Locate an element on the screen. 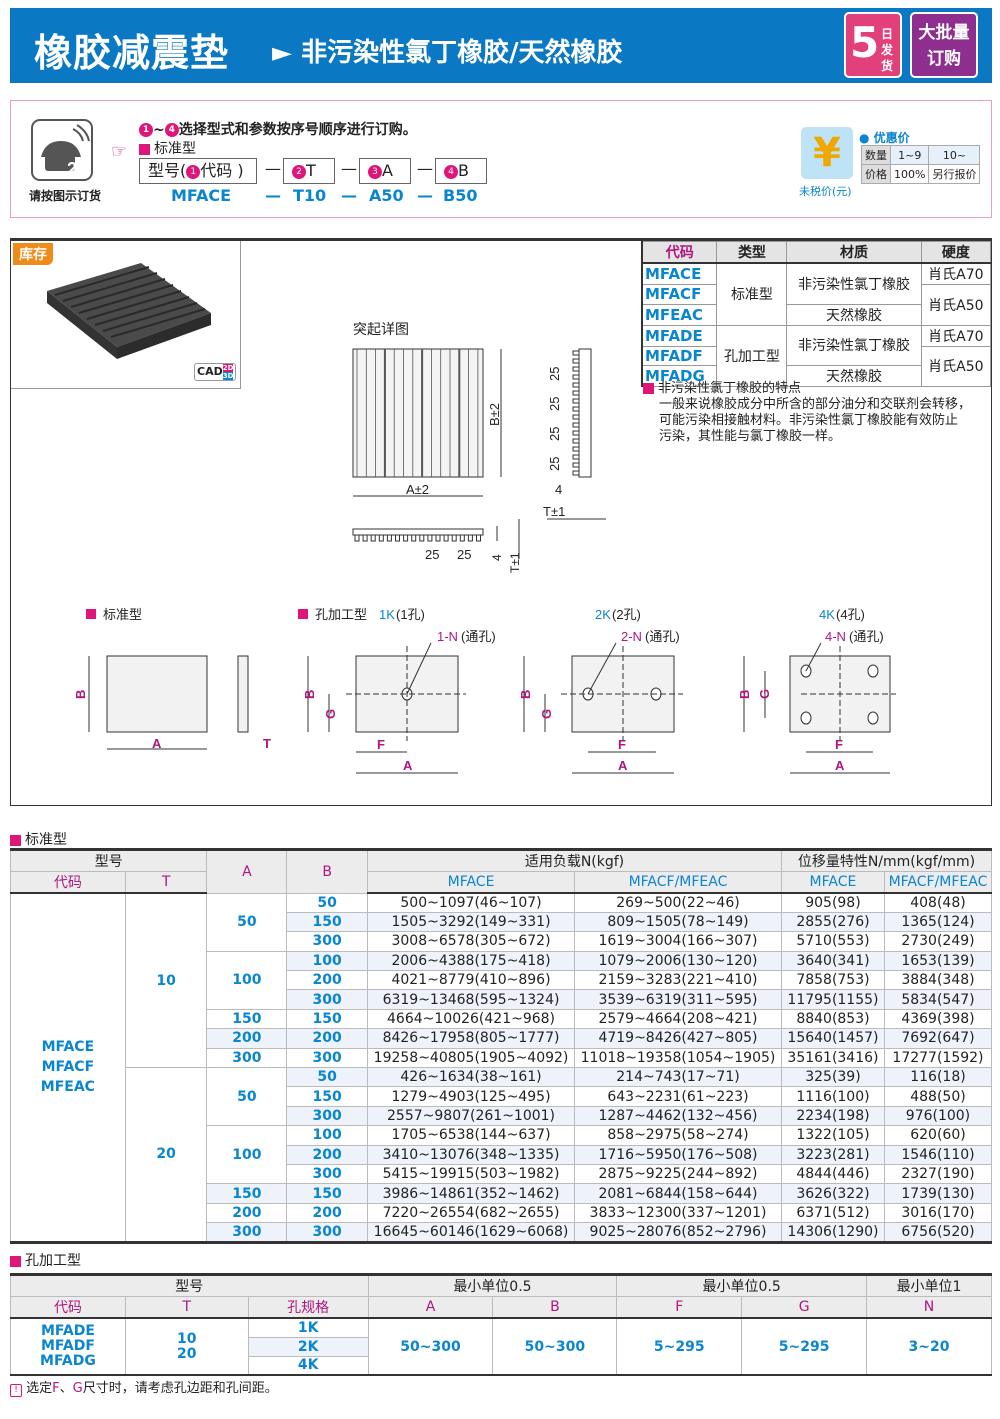  std-section-label: 标准型 is located at coordinates (38, 839).